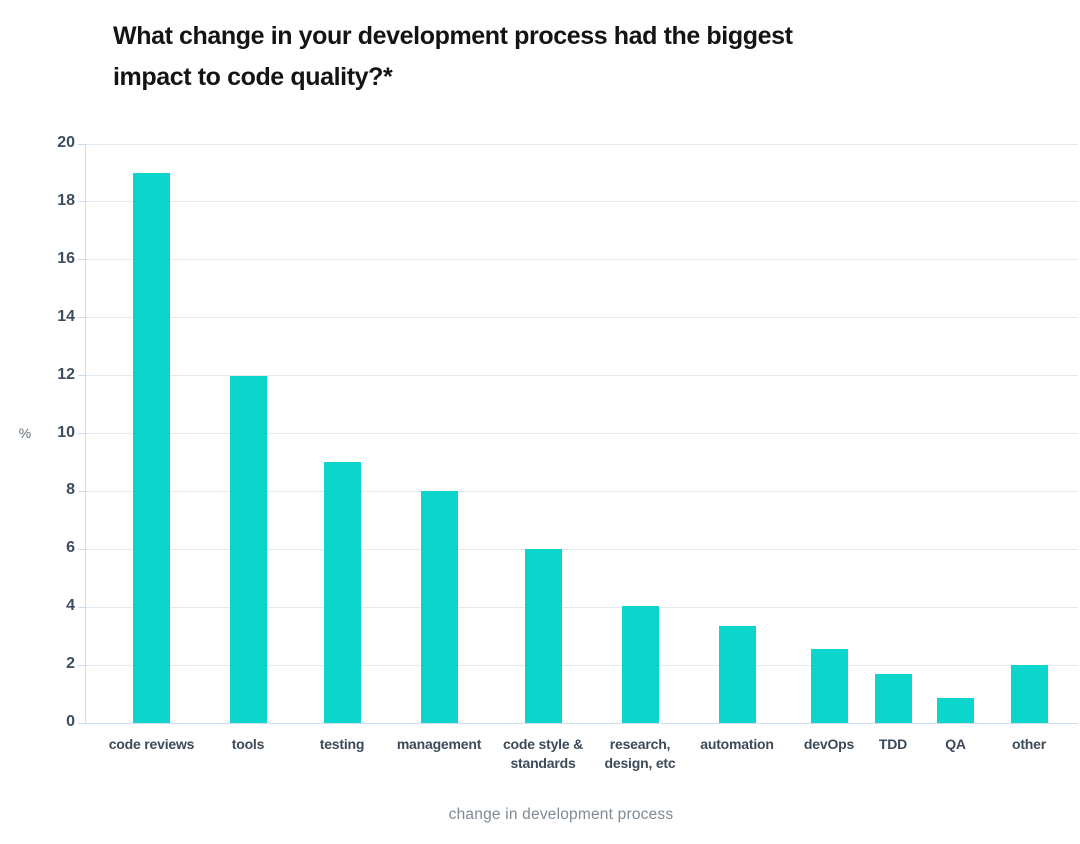  What do you see at coordinates (66, 316) in the screenshot?
I see `y-tick-label: 14` at bounding box center [66, 316].